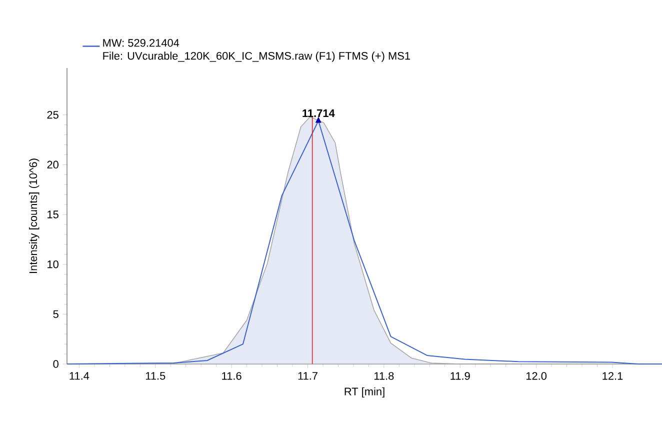  What do you see at coordinates (308, 376) in the screenshot?
I see `x-tick-label: 11.7` at bounding box center [308, 376].